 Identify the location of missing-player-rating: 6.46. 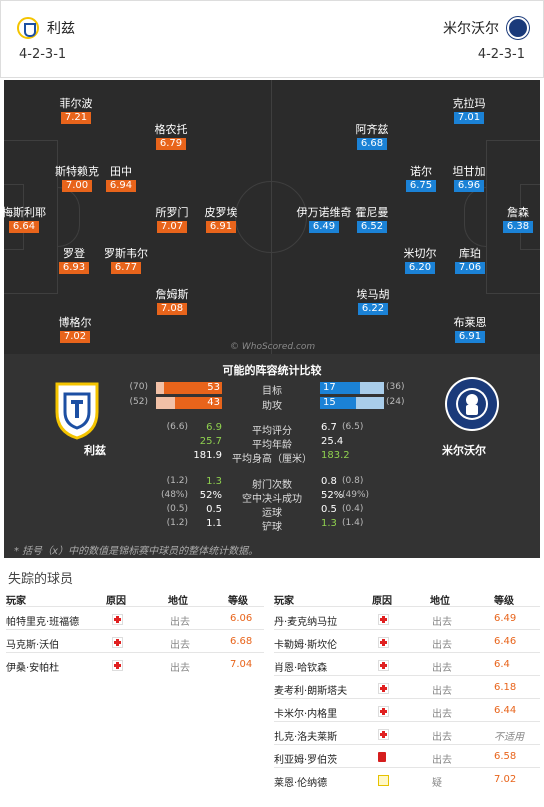
(505, 641).